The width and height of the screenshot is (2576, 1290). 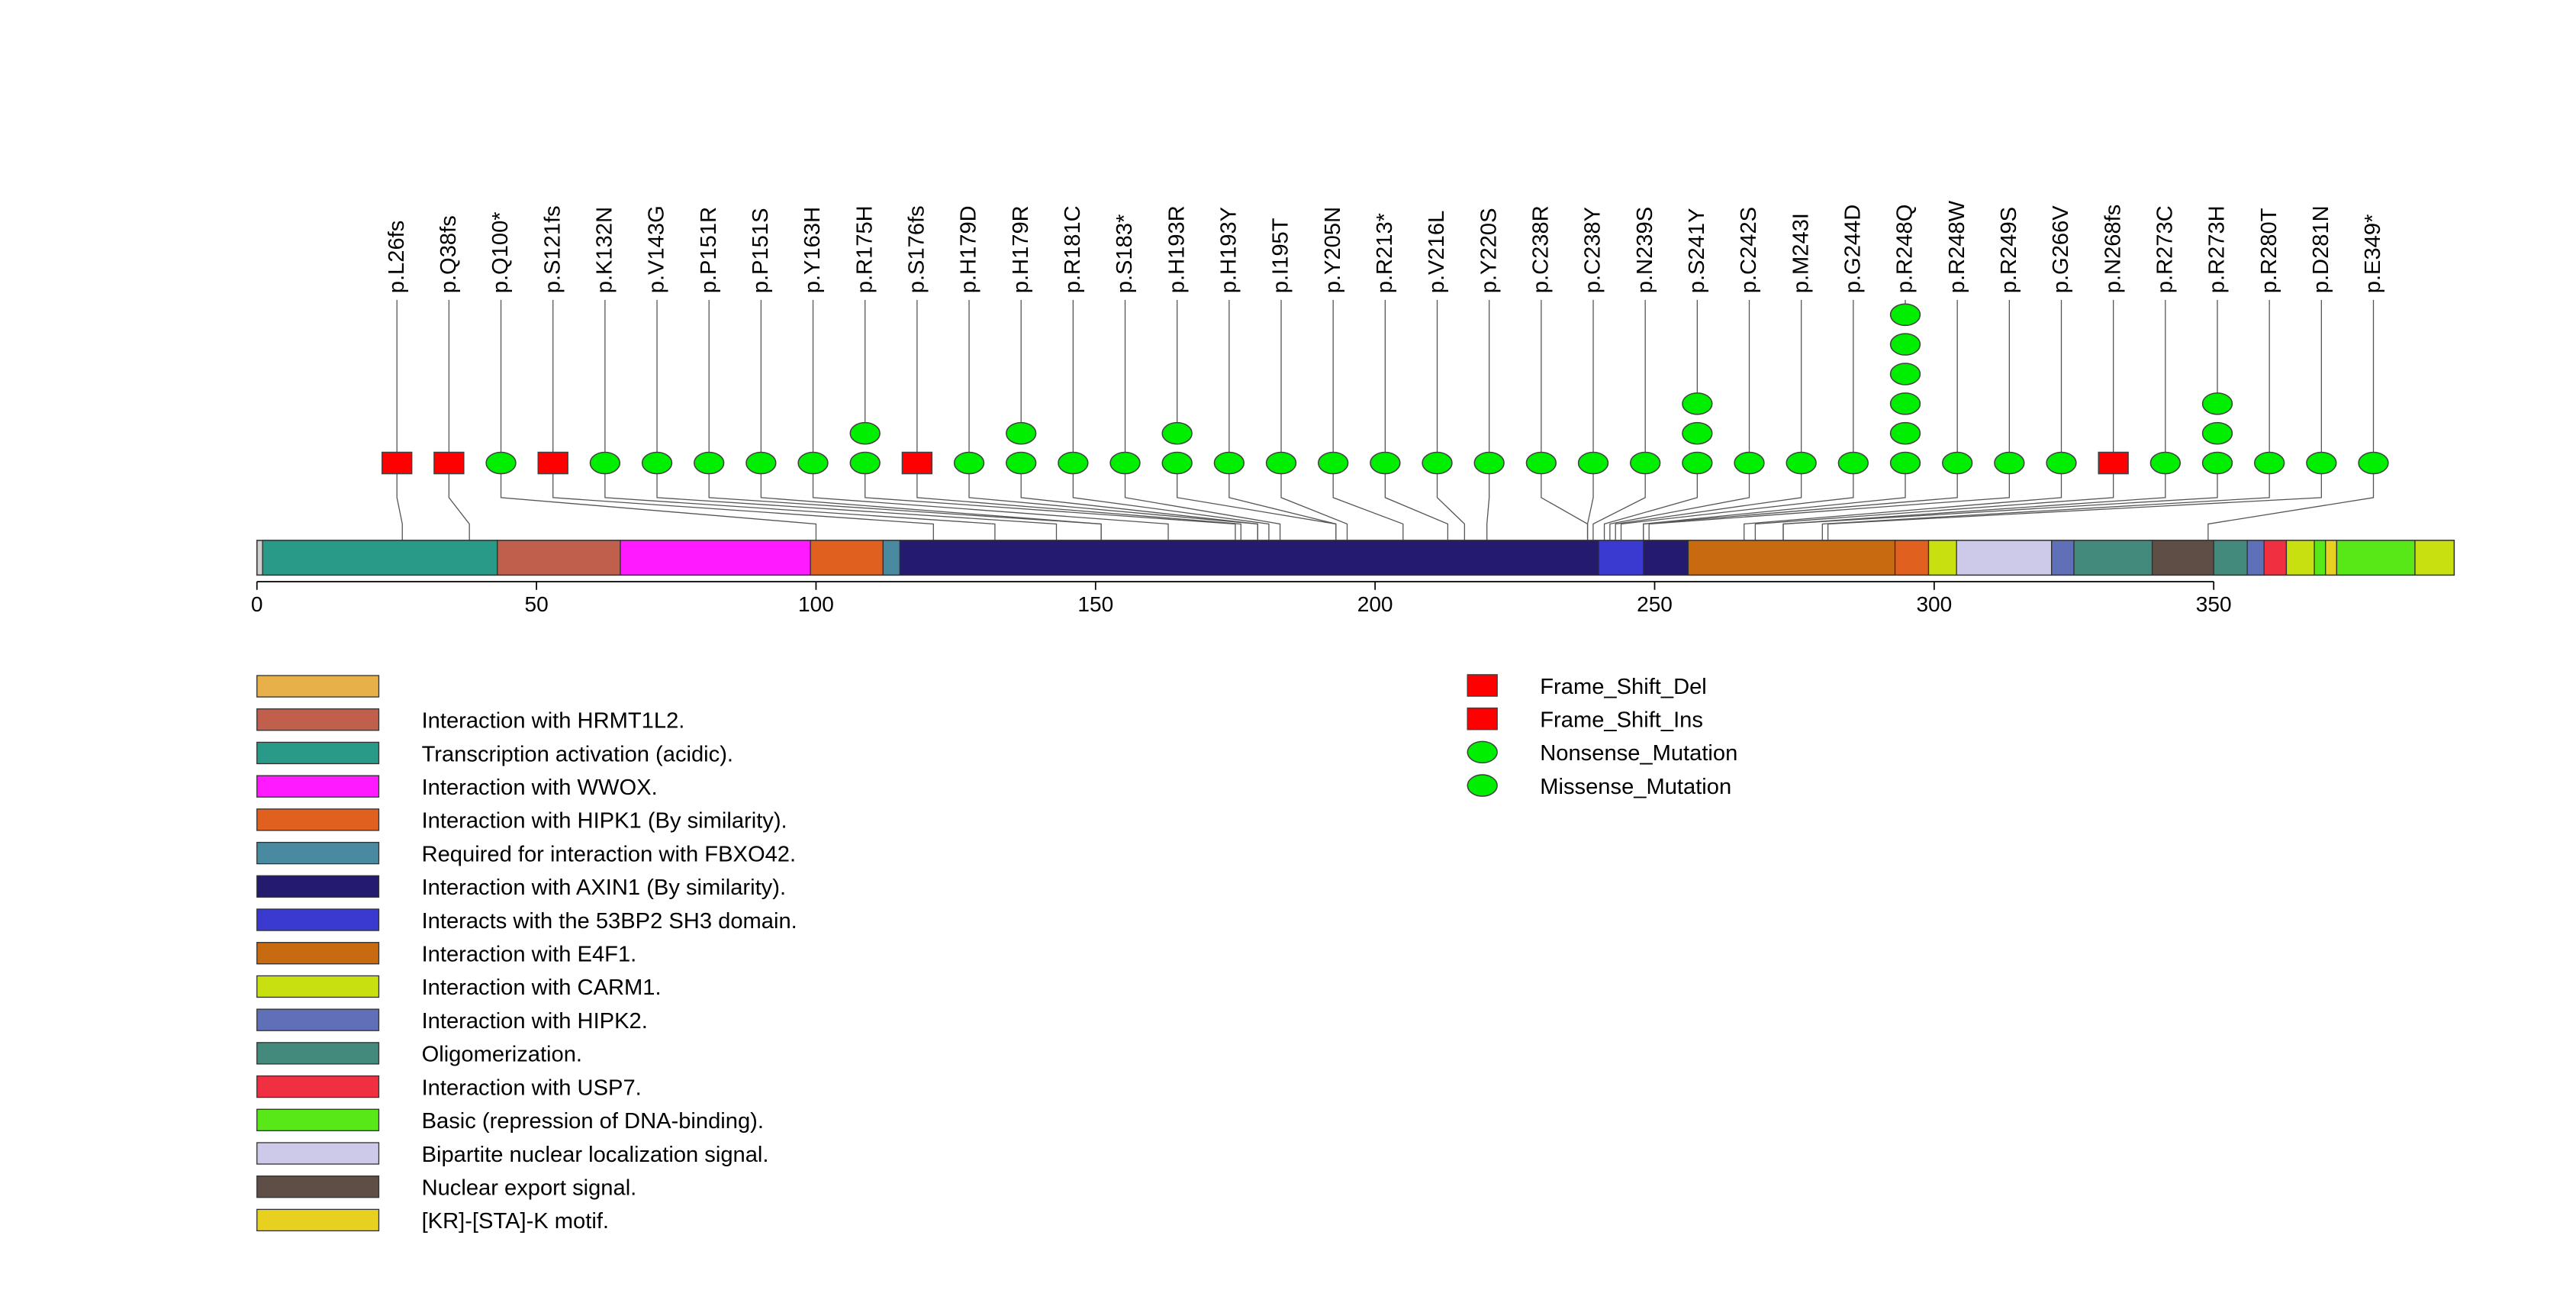 What do you see at coordinates (2269, 251) in the screenshot?
I see `mutation-label: p.R280T` at bounding box center [2269, 251].